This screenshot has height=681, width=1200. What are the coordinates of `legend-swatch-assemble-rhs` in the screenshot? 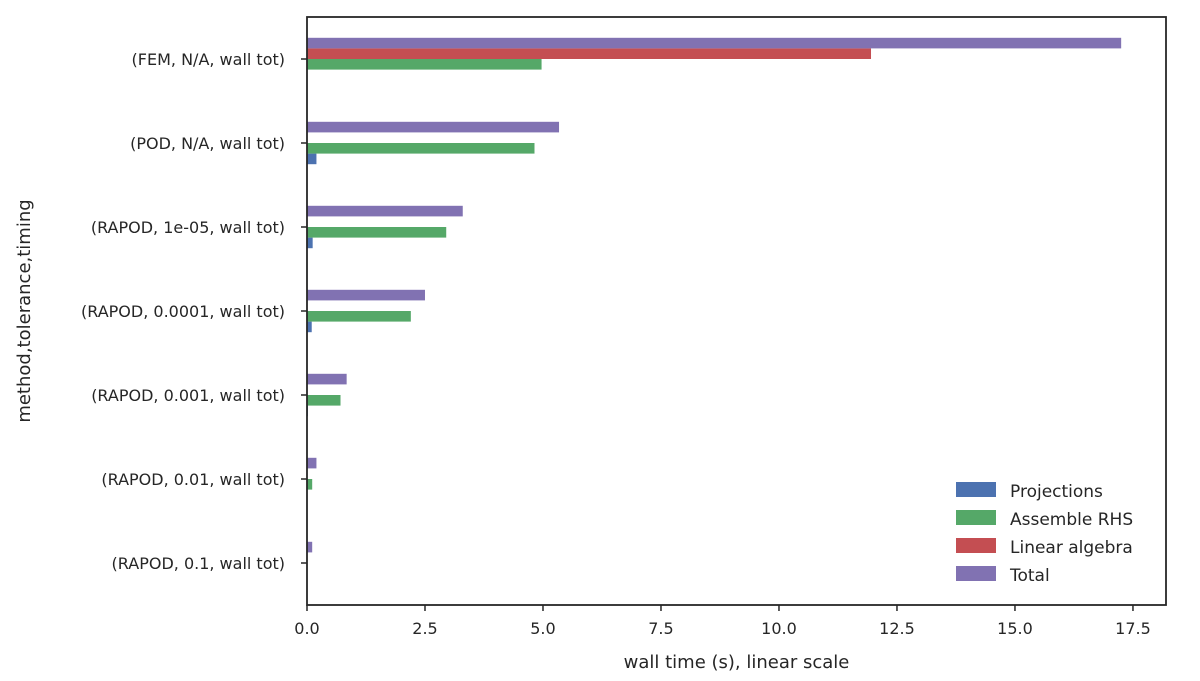 It's located at (976, 517).